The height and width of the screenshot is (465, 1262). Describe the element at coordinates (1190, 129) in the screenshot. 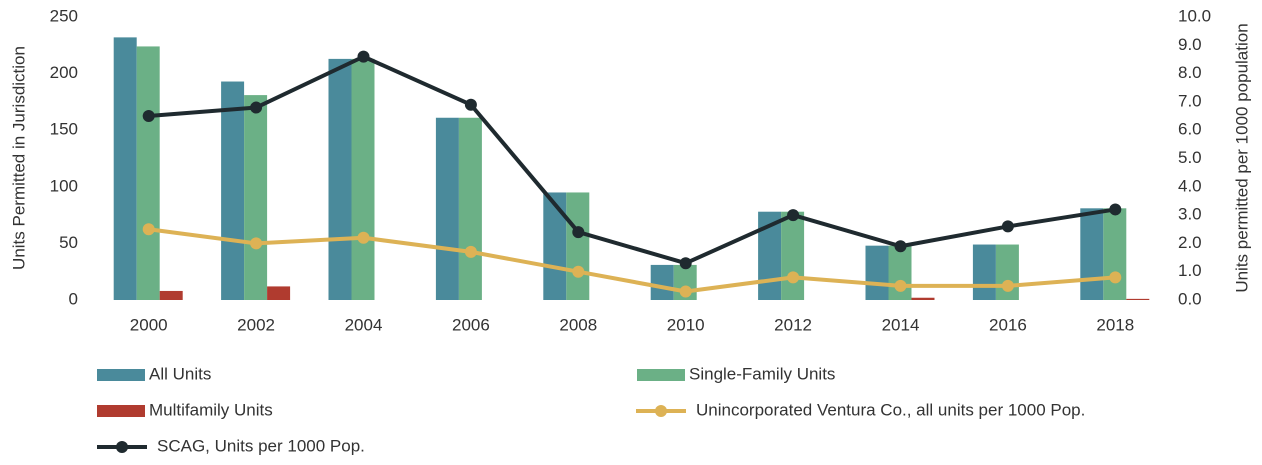

I see `y2-tick-label: 6.0` at that location.